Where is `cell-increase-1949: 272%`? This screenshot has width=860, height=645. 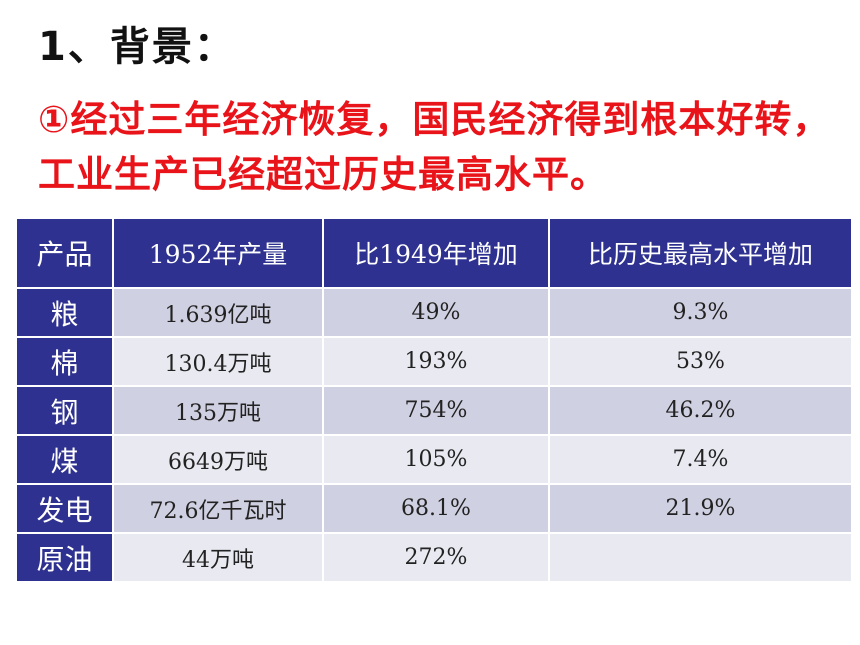 cell-increase-1949: 272% is located at coordinates (436, 557).